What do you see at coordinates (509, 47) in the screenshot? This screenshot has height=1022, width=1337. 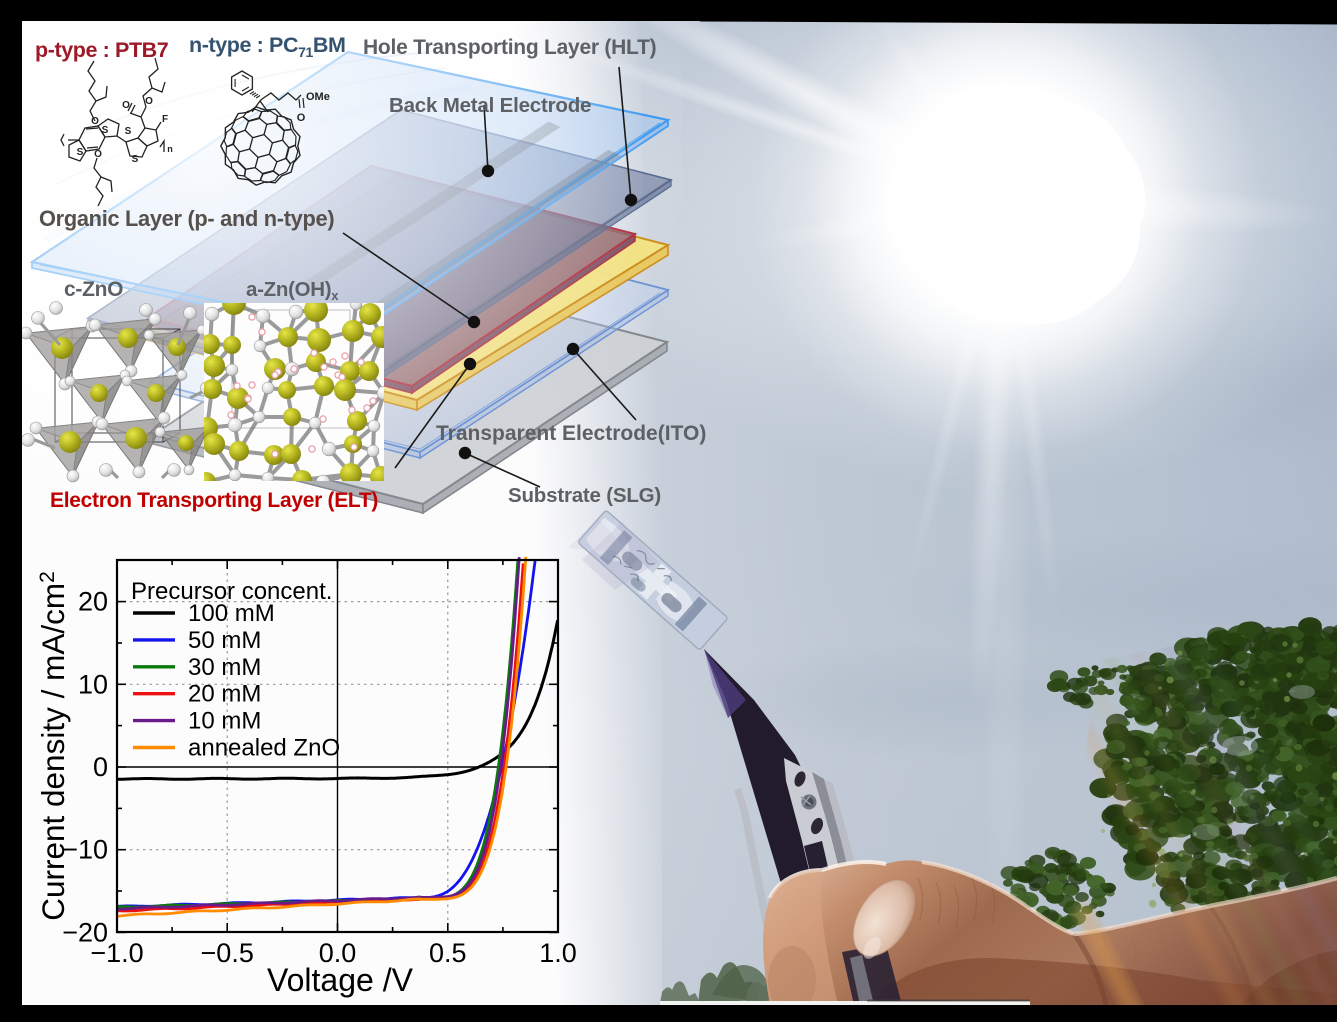 I see `svg-text: Hole Transporting Layer (HLT)` at bounding box center [509, 47].